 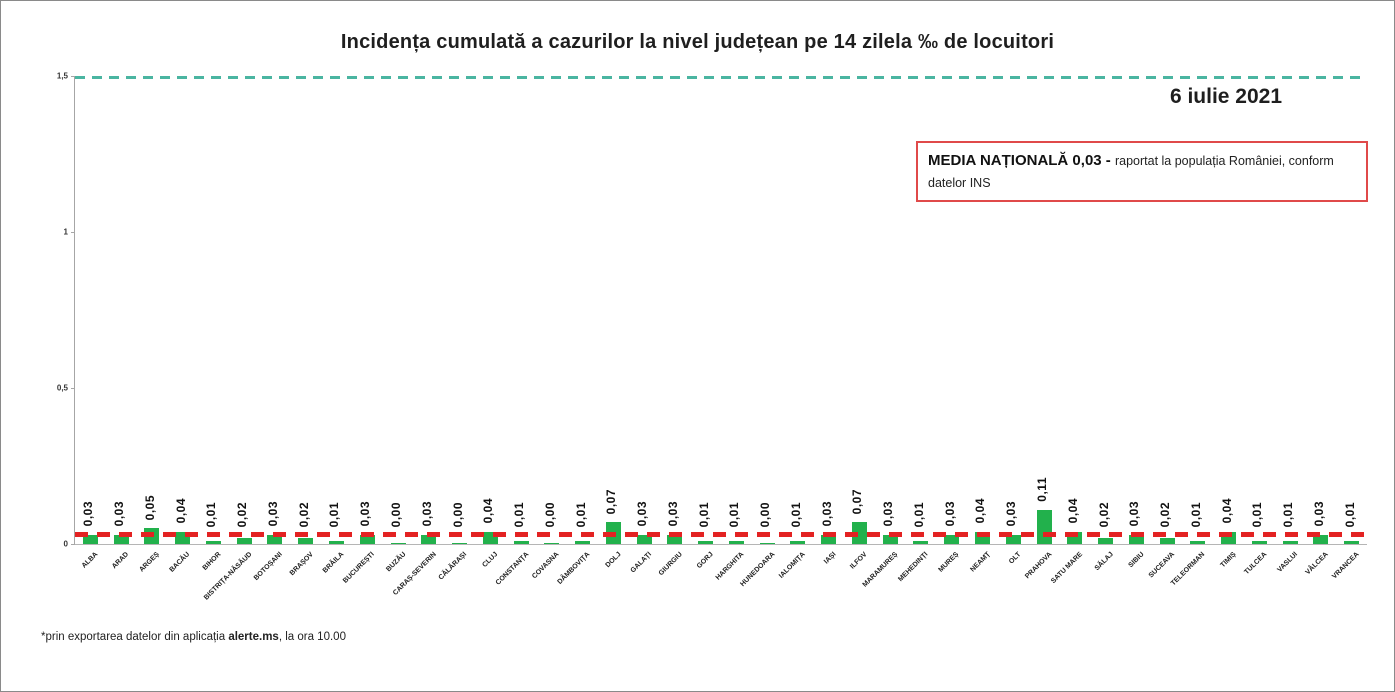 What do you see at coordinates (303, 514) in the screenshot?
I see `bar-value-label: 0,02` at bounding box center [303, 514].